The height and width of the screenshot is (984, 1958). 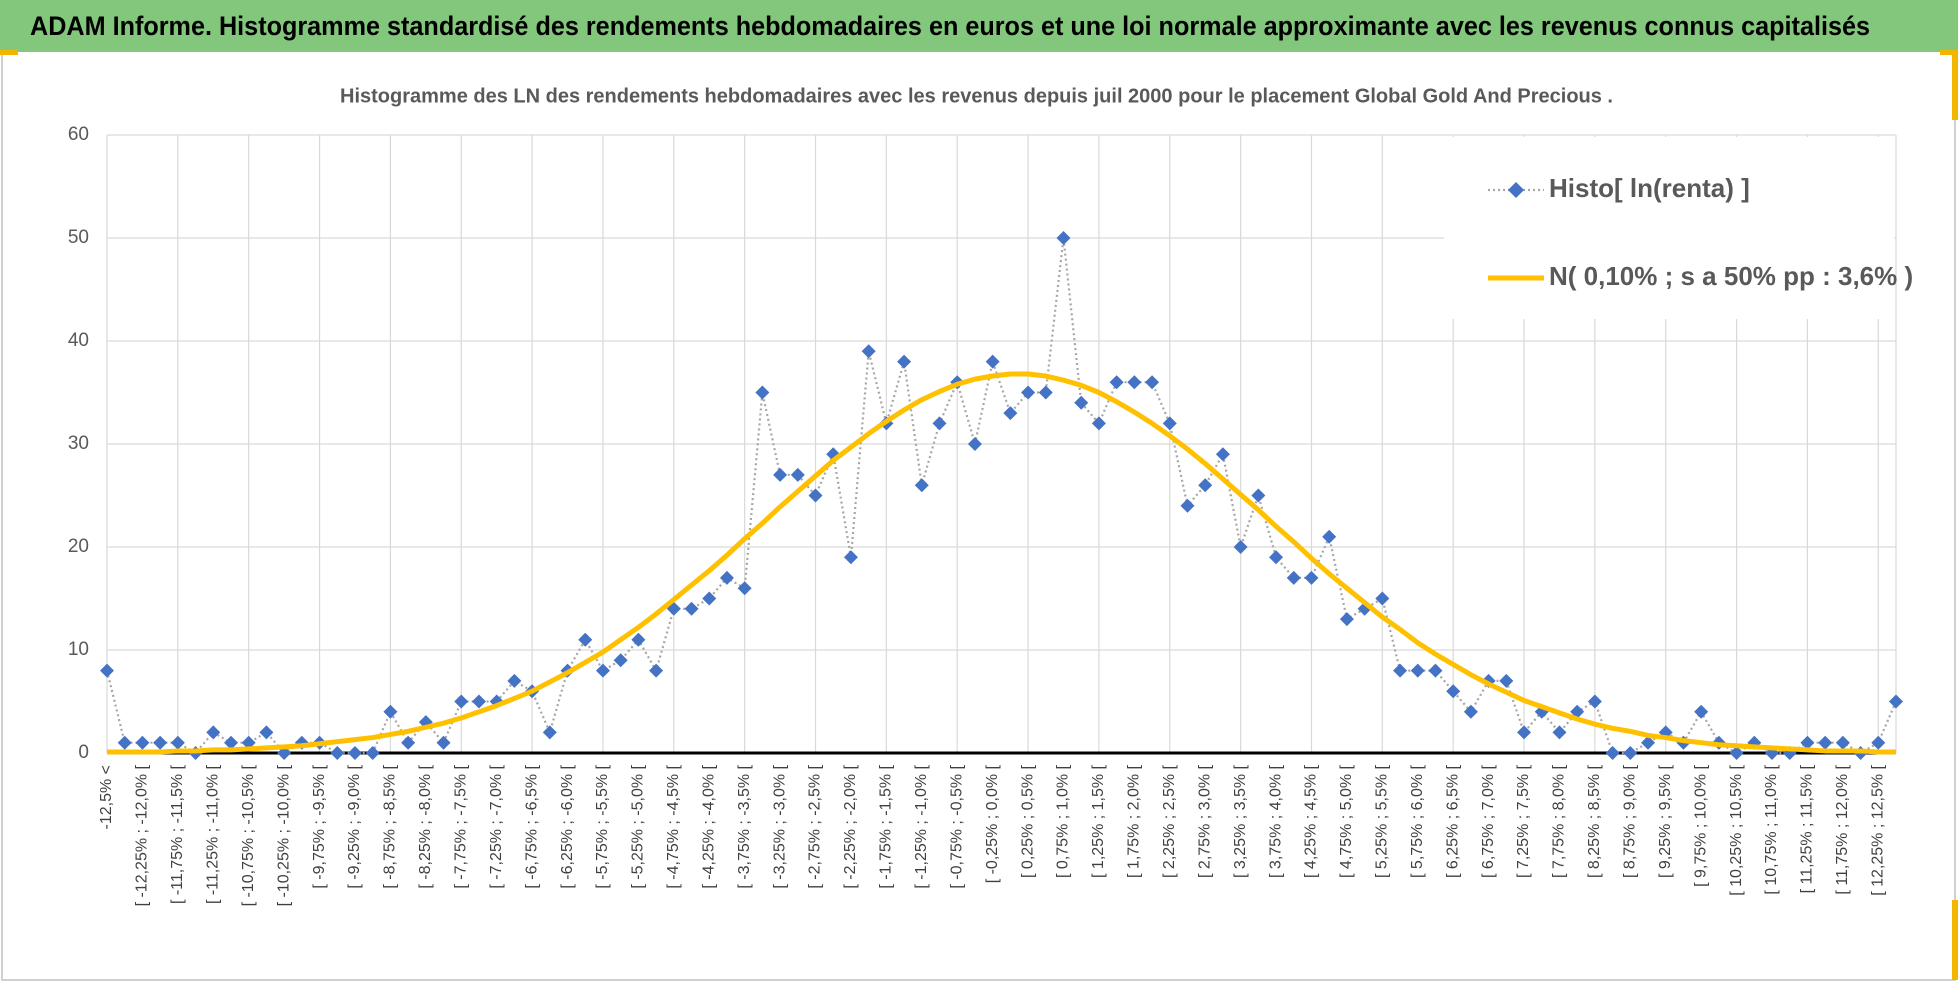 What do you see at coordinates (1311, 821) in the screenshot?
I see `x-tick-label: [ 4,25% ; 4,5% [` at bounding box center [1311, 821].